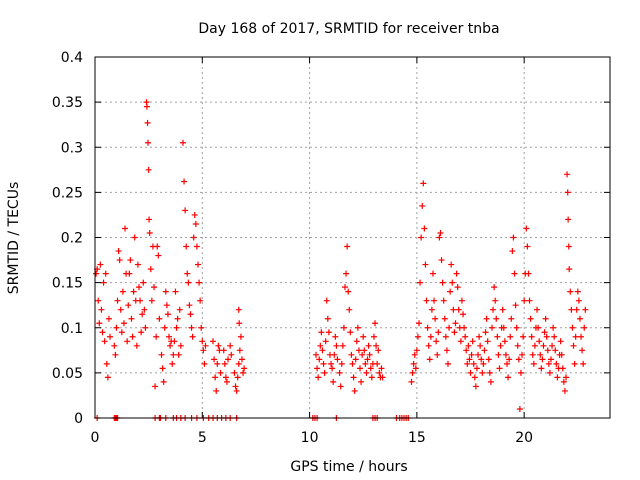 Image resolution: width=640 pixels, height=480 pixels. Describe the element at coordinates (67, 193) in the screenshot. I see `y-tick-label: 0.25` at that location.